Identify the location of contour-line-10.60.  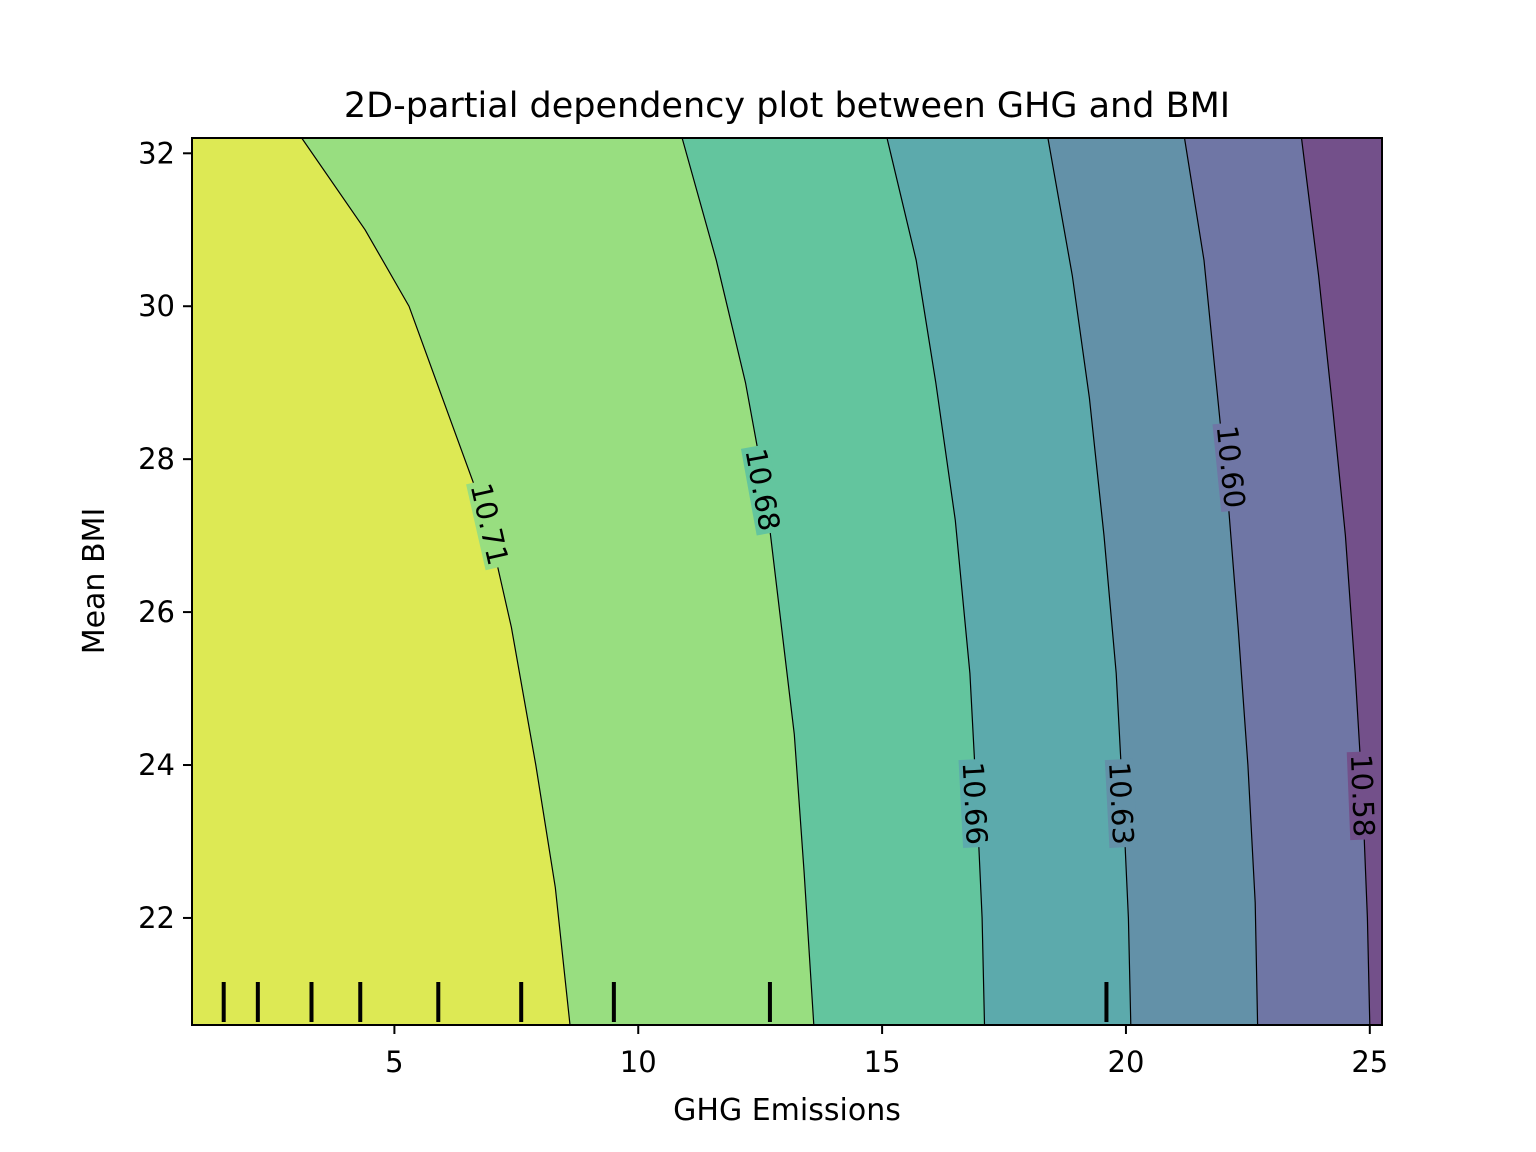
(1221, 581).